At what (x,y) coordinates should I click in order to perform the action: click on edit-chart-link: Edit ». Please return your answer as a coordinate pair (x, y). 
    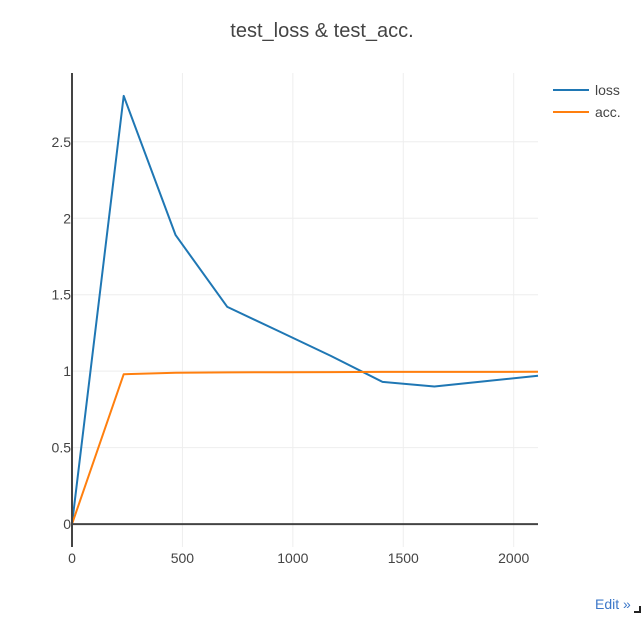
    Looking at the image, I should click on (613, 604).